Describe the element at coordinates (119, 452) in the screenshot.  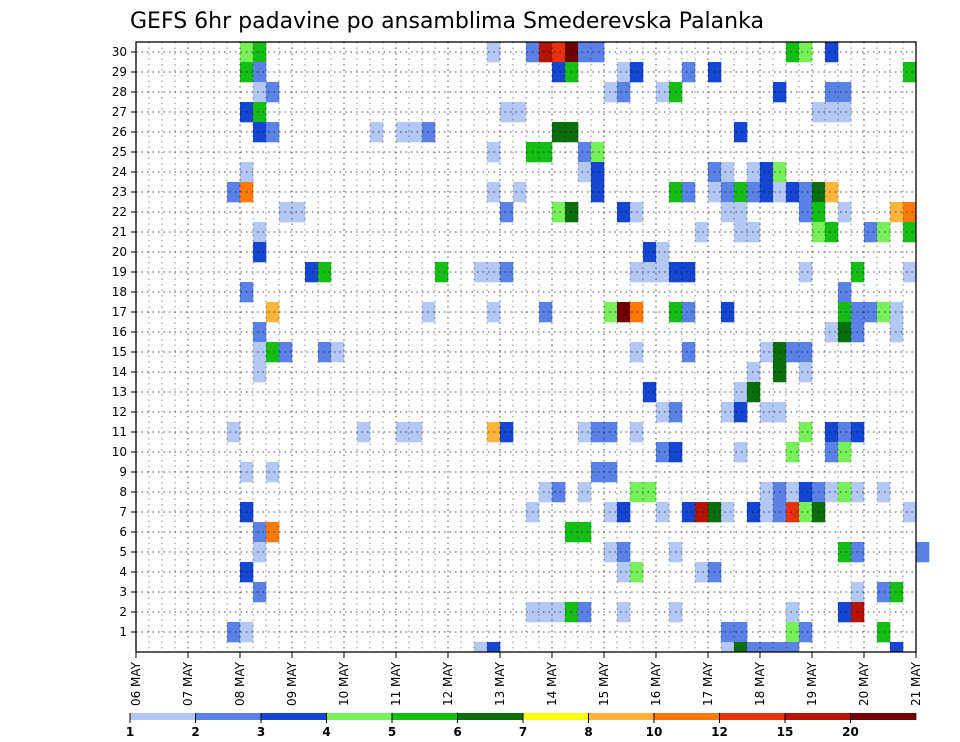
I see `y-tick-label: 10` at that location.